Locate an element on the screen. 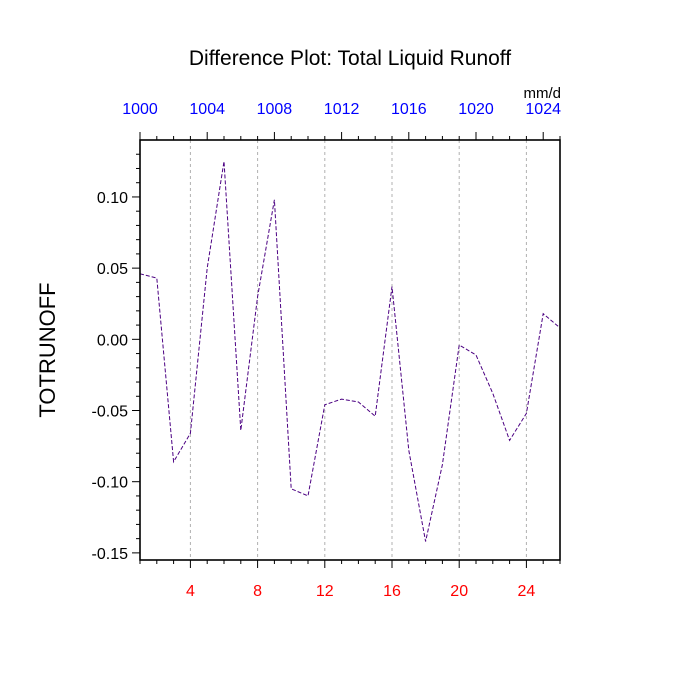 The height and width of the screenshot is (700, 700). x-tick-label: 8 is located at coordinates (257, 591).